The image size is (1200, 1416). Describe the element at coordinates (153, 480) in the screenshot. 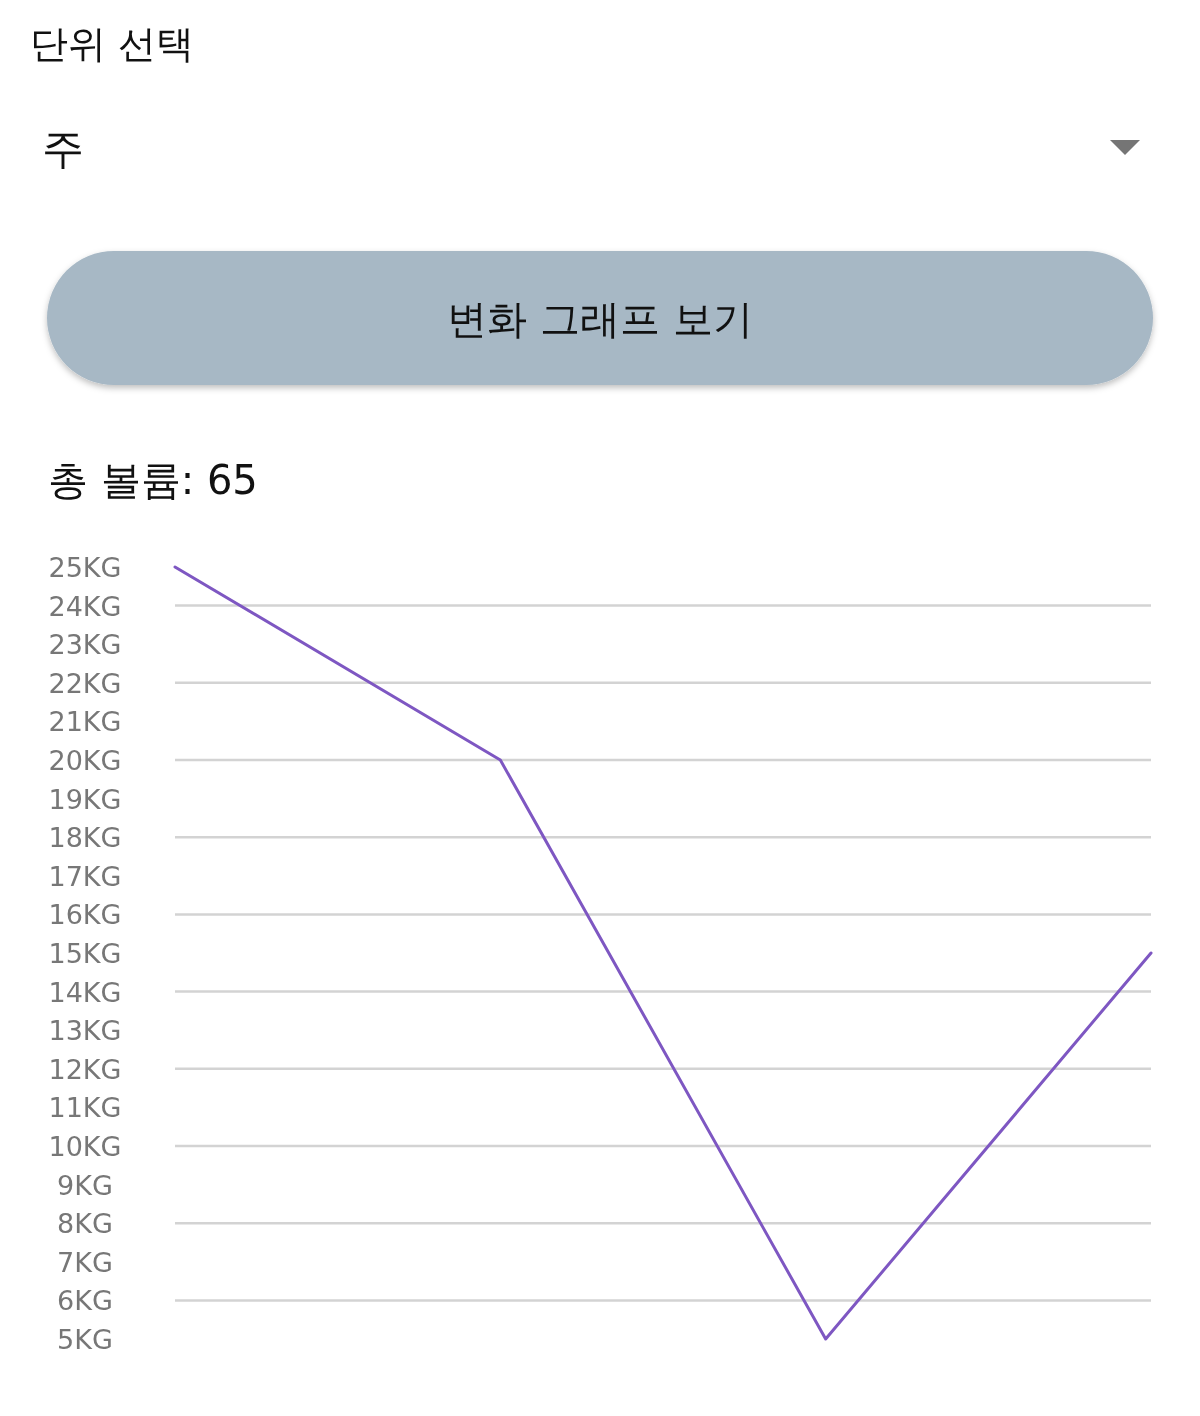

I see `title: 총 볼륨: 65` at that location.